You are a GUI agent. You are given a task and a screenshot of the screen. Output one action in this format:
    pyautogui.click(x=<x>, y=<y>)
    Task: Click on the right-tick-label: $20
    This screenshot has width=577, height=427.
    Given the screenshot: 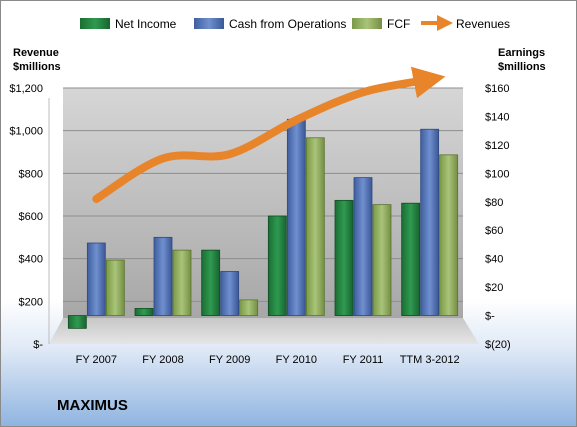 What is the action you would take?
    pyautogui.click(x=494, y=288)
    